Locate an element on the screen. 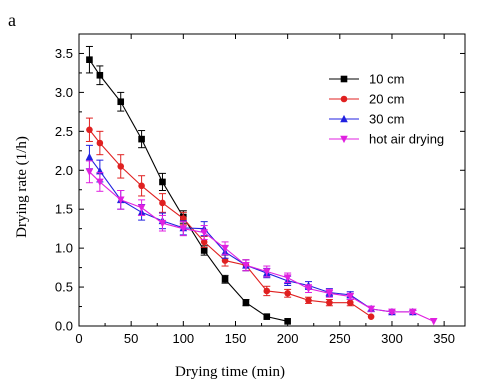  x-axis-title: Drying time (min) is located at coordinates (230, 372).